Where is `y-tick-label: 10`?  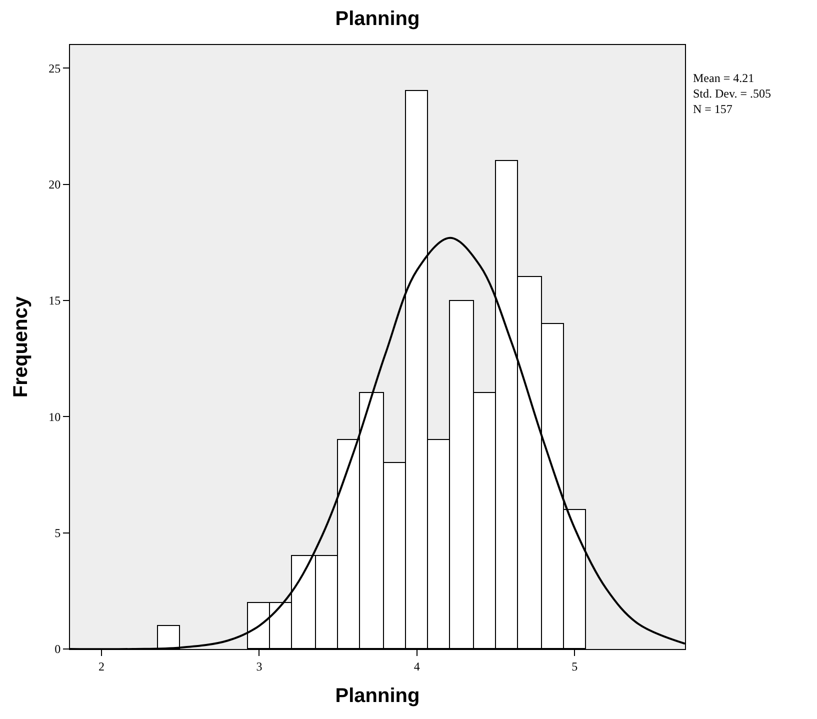 y-tick-label: 10 is located at coordinates (54, 417).